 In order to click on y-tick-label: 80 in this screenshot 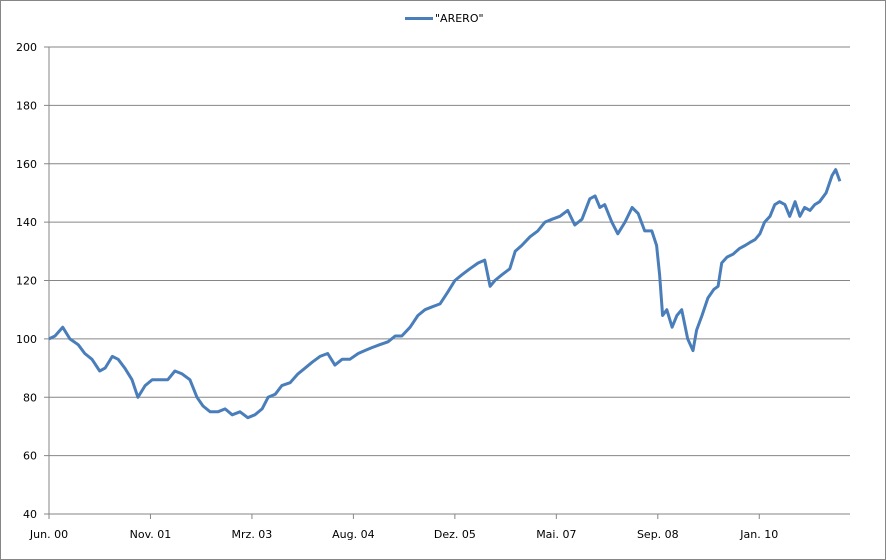, I will do `click(30, 397)`.